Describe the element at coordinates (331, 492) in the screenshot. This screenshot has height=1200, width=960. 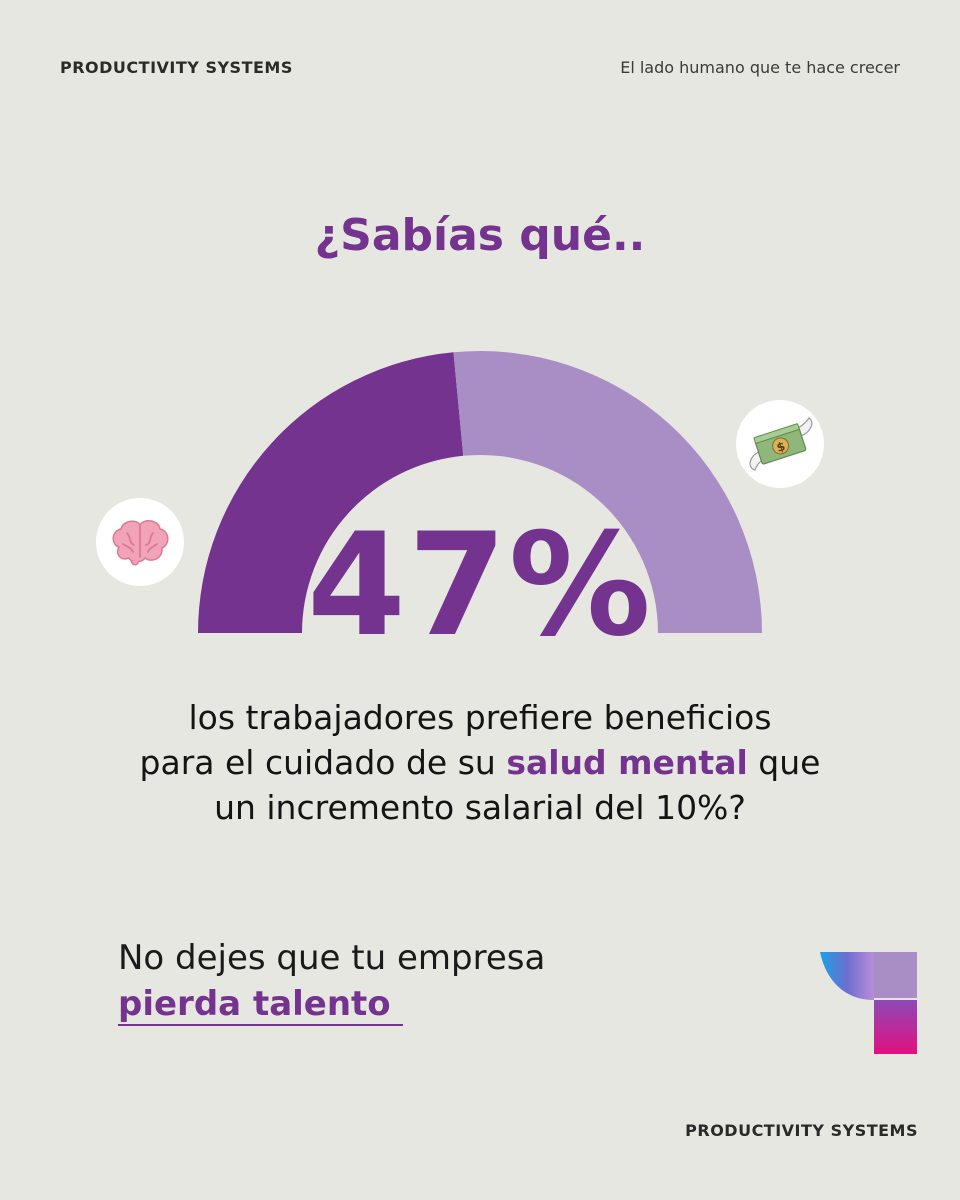
I see `gauge-segment-salud-mental` at that location.